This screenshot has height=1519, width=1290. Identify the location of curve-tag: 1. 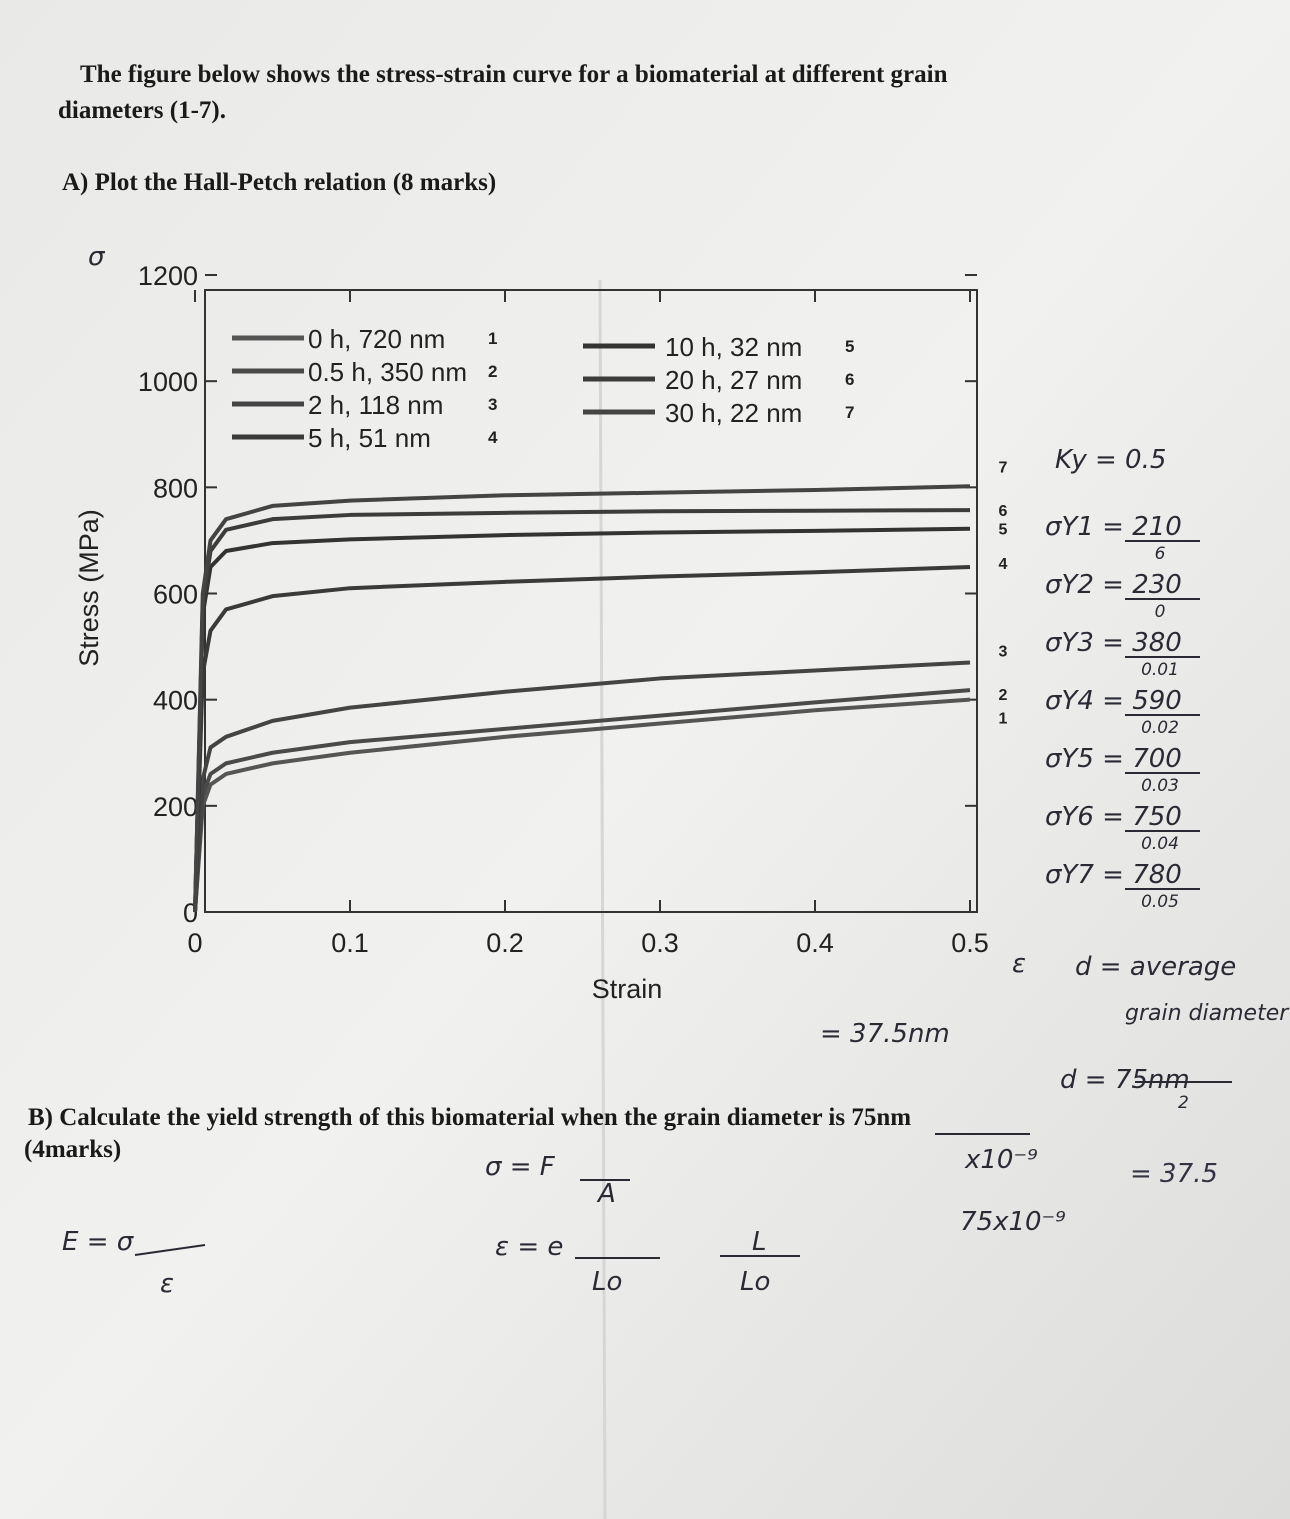
(1003, 719).